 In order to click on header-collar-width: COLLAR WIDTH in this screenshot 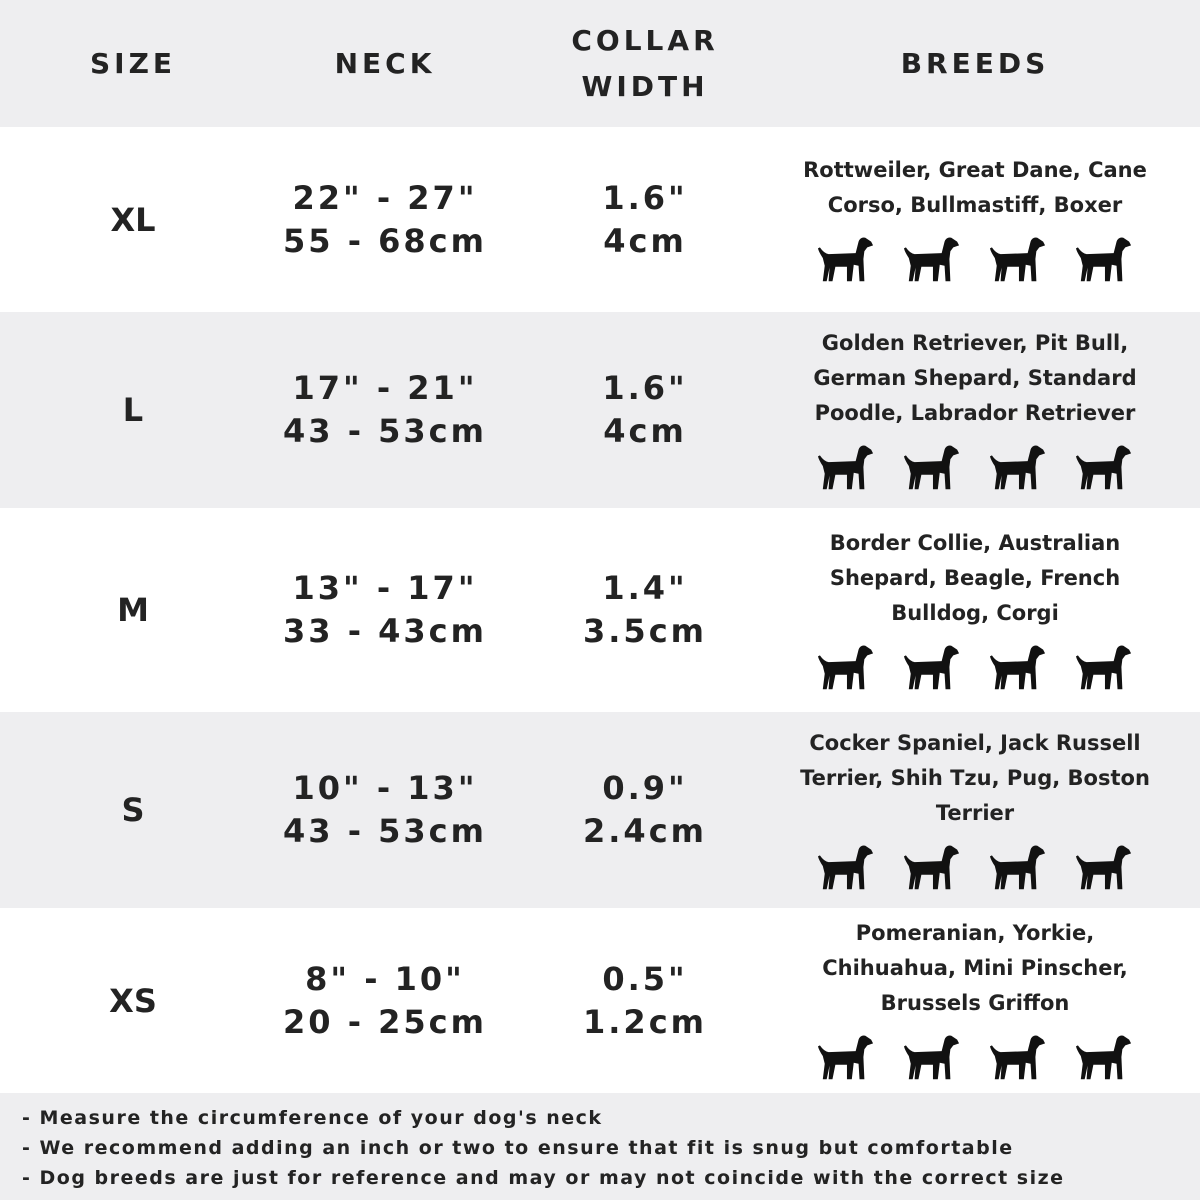, I will do `click(645, 63)`.